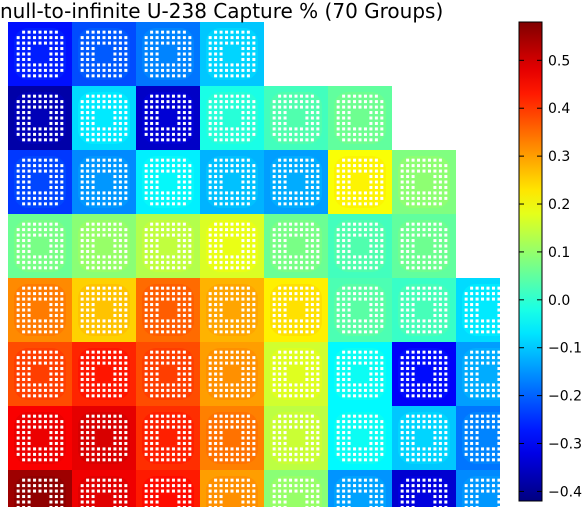 The height and width of the screenshot is (507, 588). I want to click on colorbar-tick-label: −0.2, so click(565, 397).